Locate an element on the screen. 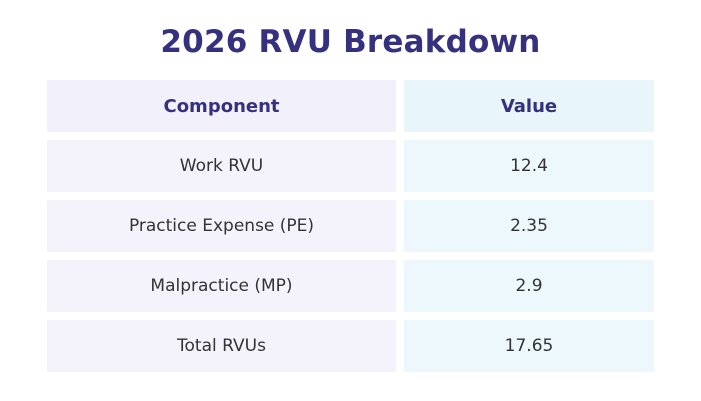 This screenshot has height=401, width=701. component-cell: Practice Expense (PE) is located at coordinates (221, 226).